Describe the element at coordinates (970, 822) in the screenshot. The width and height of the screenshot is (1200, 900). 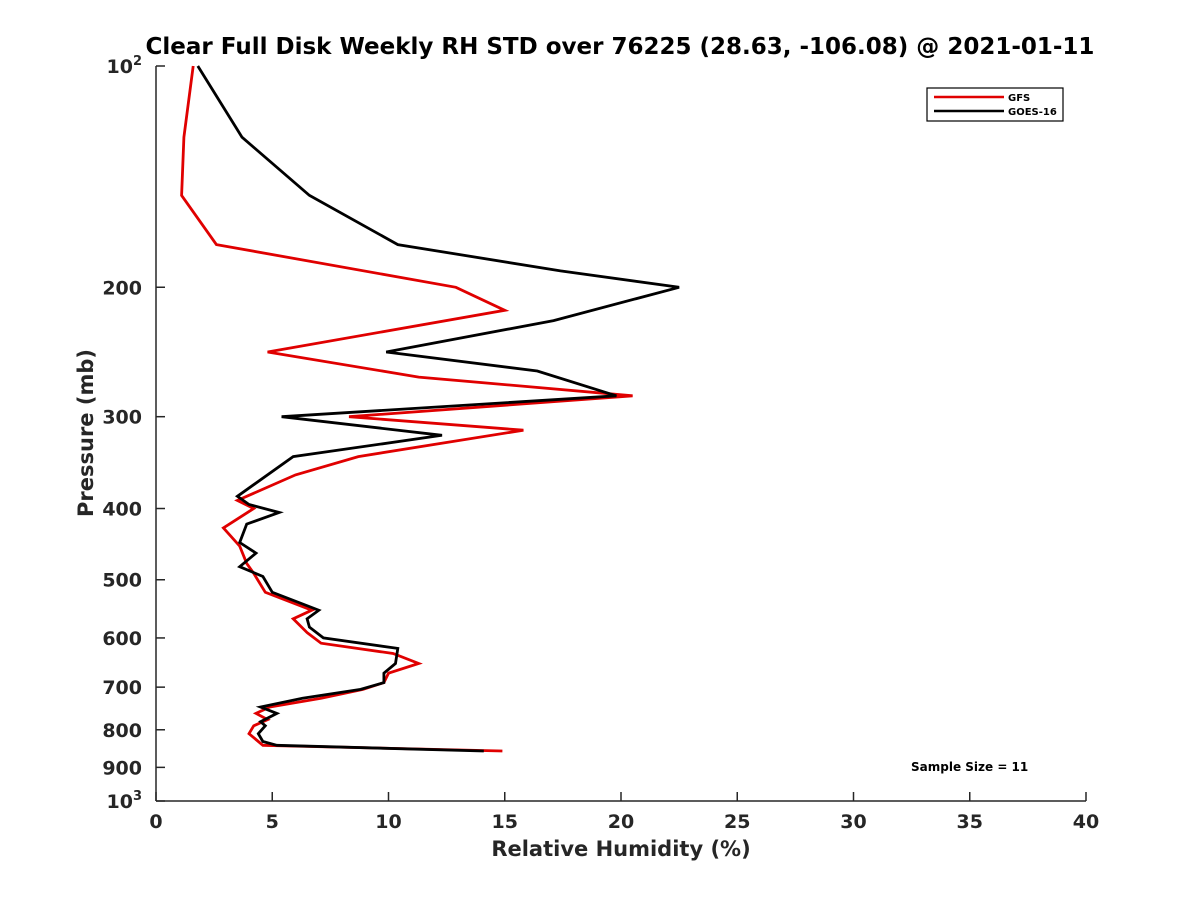
I see `x-tick-label: 35` at that location.